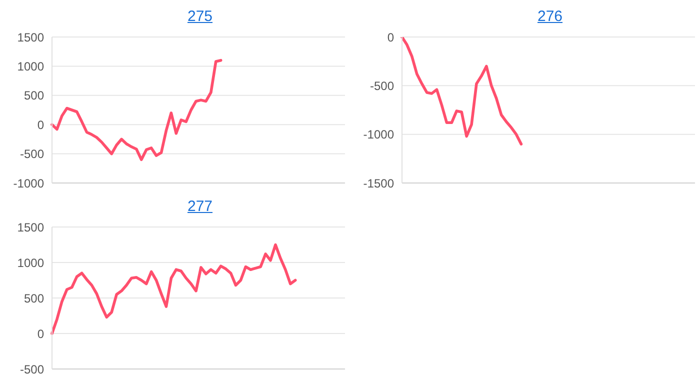 This screenshot has height=376, width=700. I want to click on y-tick-label: -1500, so click(378, 183).